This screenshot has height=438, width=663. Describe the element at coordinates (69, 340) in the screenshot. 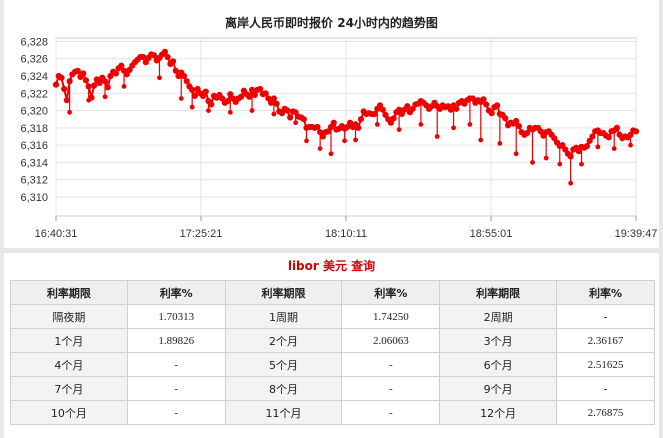

I see `period-cell: 1个月` at that location.